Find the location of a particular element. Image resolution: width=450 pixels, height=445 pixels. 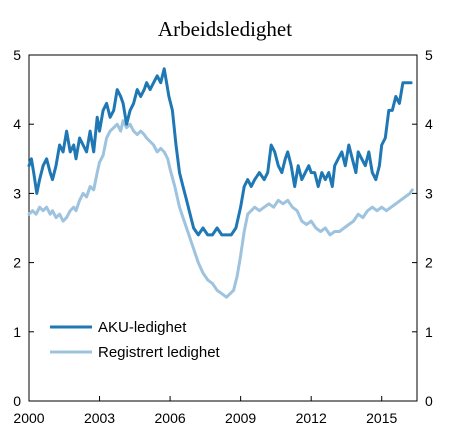

x-tick-label: 2012 is located at coordinates (311, 418).